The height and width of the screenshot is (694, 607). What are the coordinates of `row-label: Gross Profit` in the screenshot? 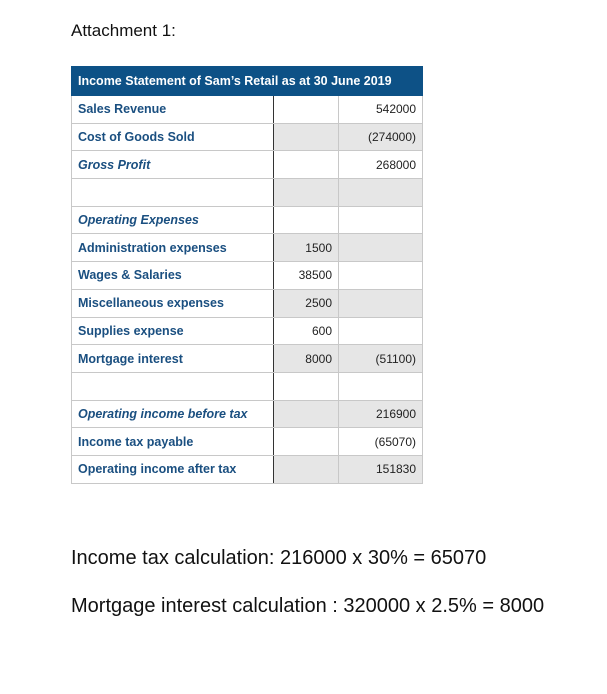 It's located at (172, 165).